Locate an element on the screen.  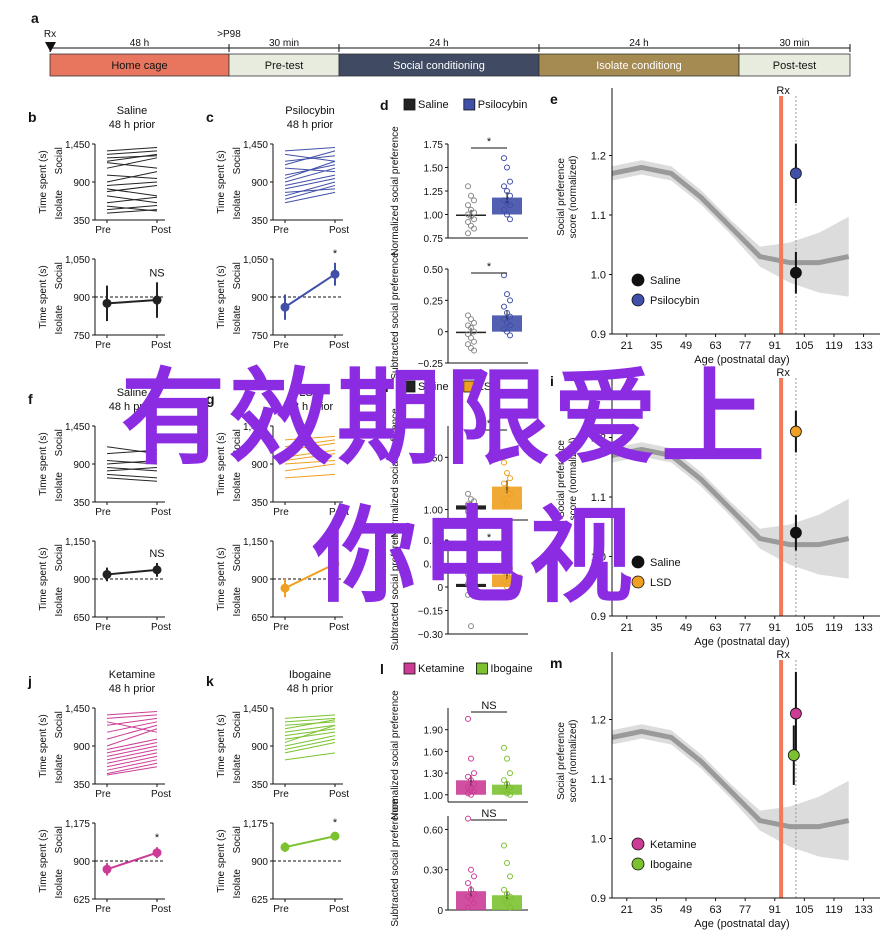
panel-j-bot: Time spent (s) Social Isolate Pre Post * is located at coordinates (104, 870).